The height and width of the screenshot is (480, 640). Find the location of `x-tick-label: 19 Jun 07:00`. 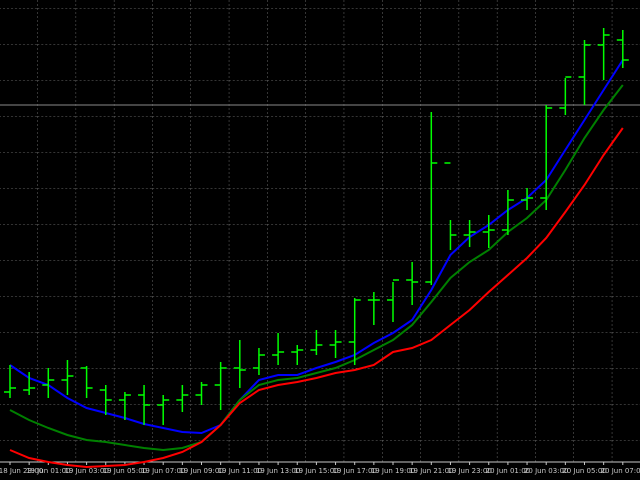

x-tick-label: 19 Jun 07:00 is located at coordinates (163, 471).